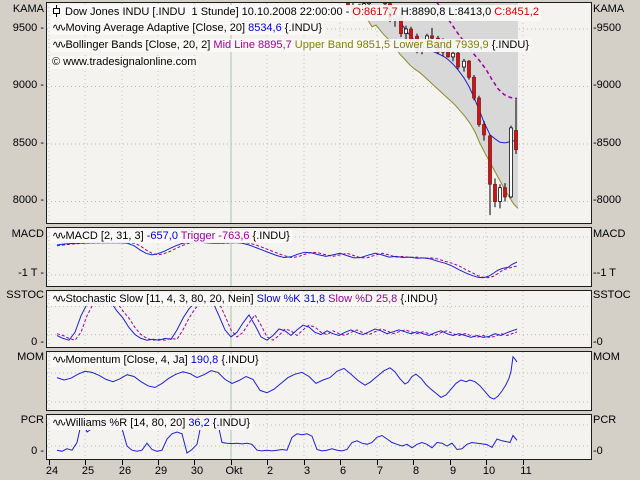  I want to click on date-label: 30, so click(197, 471).